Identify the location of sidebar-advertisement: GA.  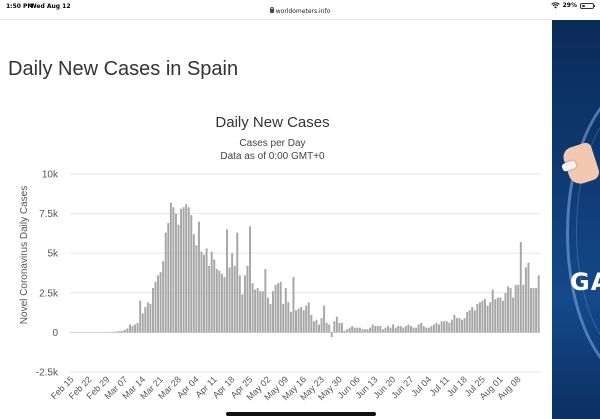
(576, 219).